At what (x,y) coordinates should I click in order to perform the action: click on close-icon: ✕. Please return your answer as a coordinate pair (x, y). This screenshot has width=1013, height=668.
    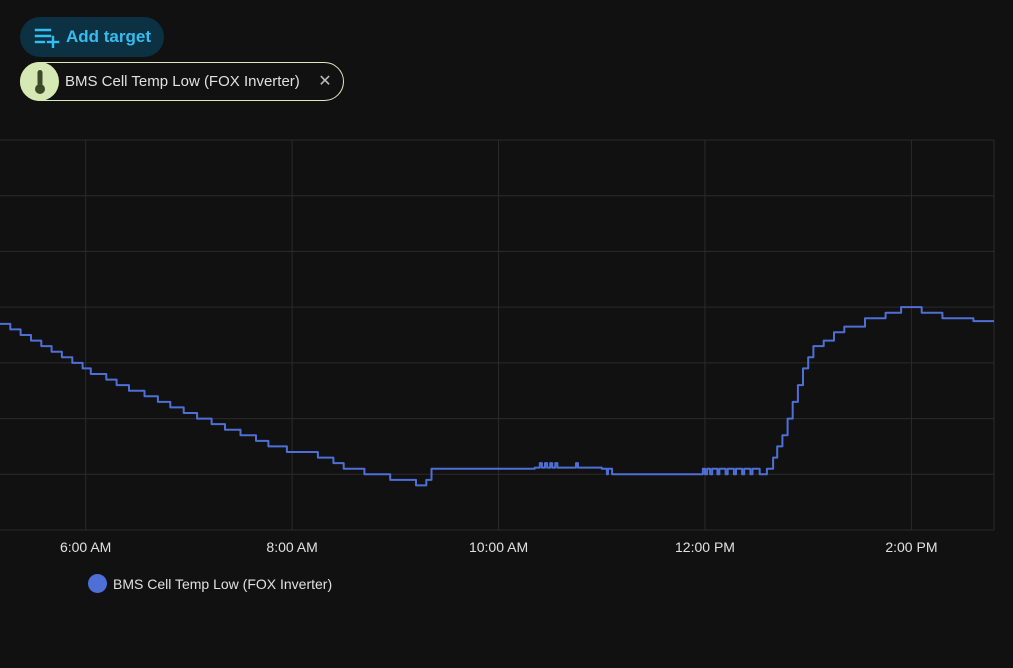
    Looking at the image, I should click on (325, 81).